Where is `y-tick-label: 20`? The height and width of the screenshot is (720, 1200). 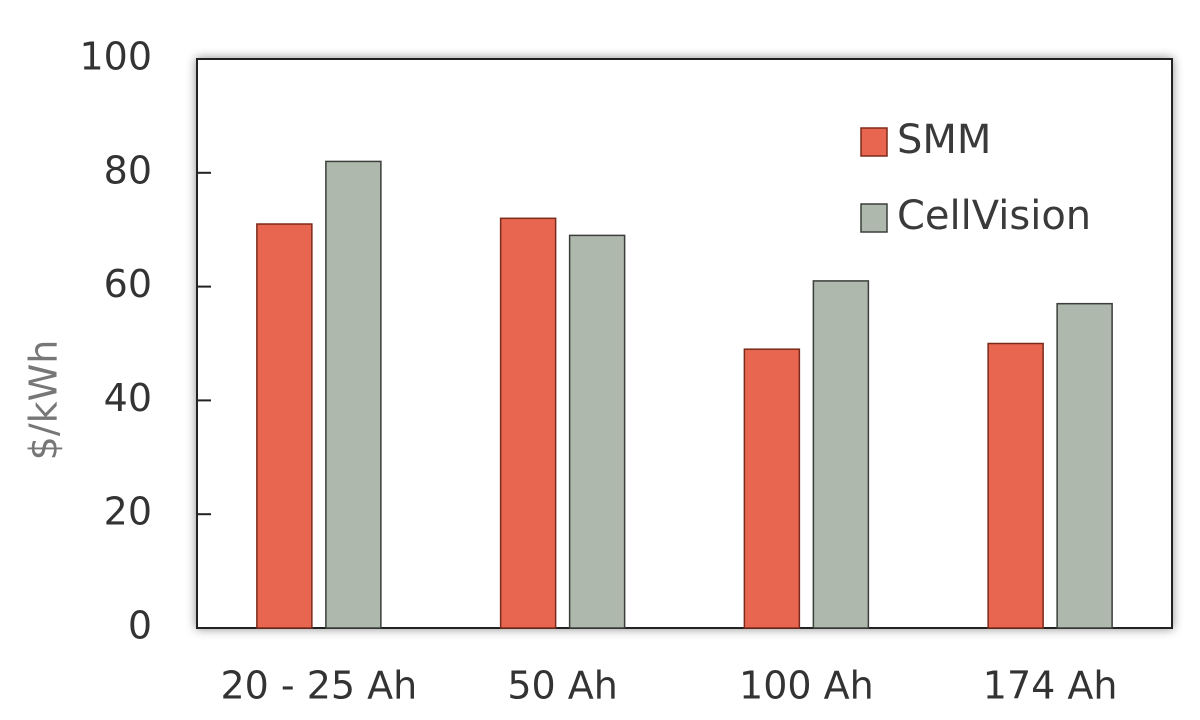
y-tick-label: 20 is located at coordinates (128, 512).